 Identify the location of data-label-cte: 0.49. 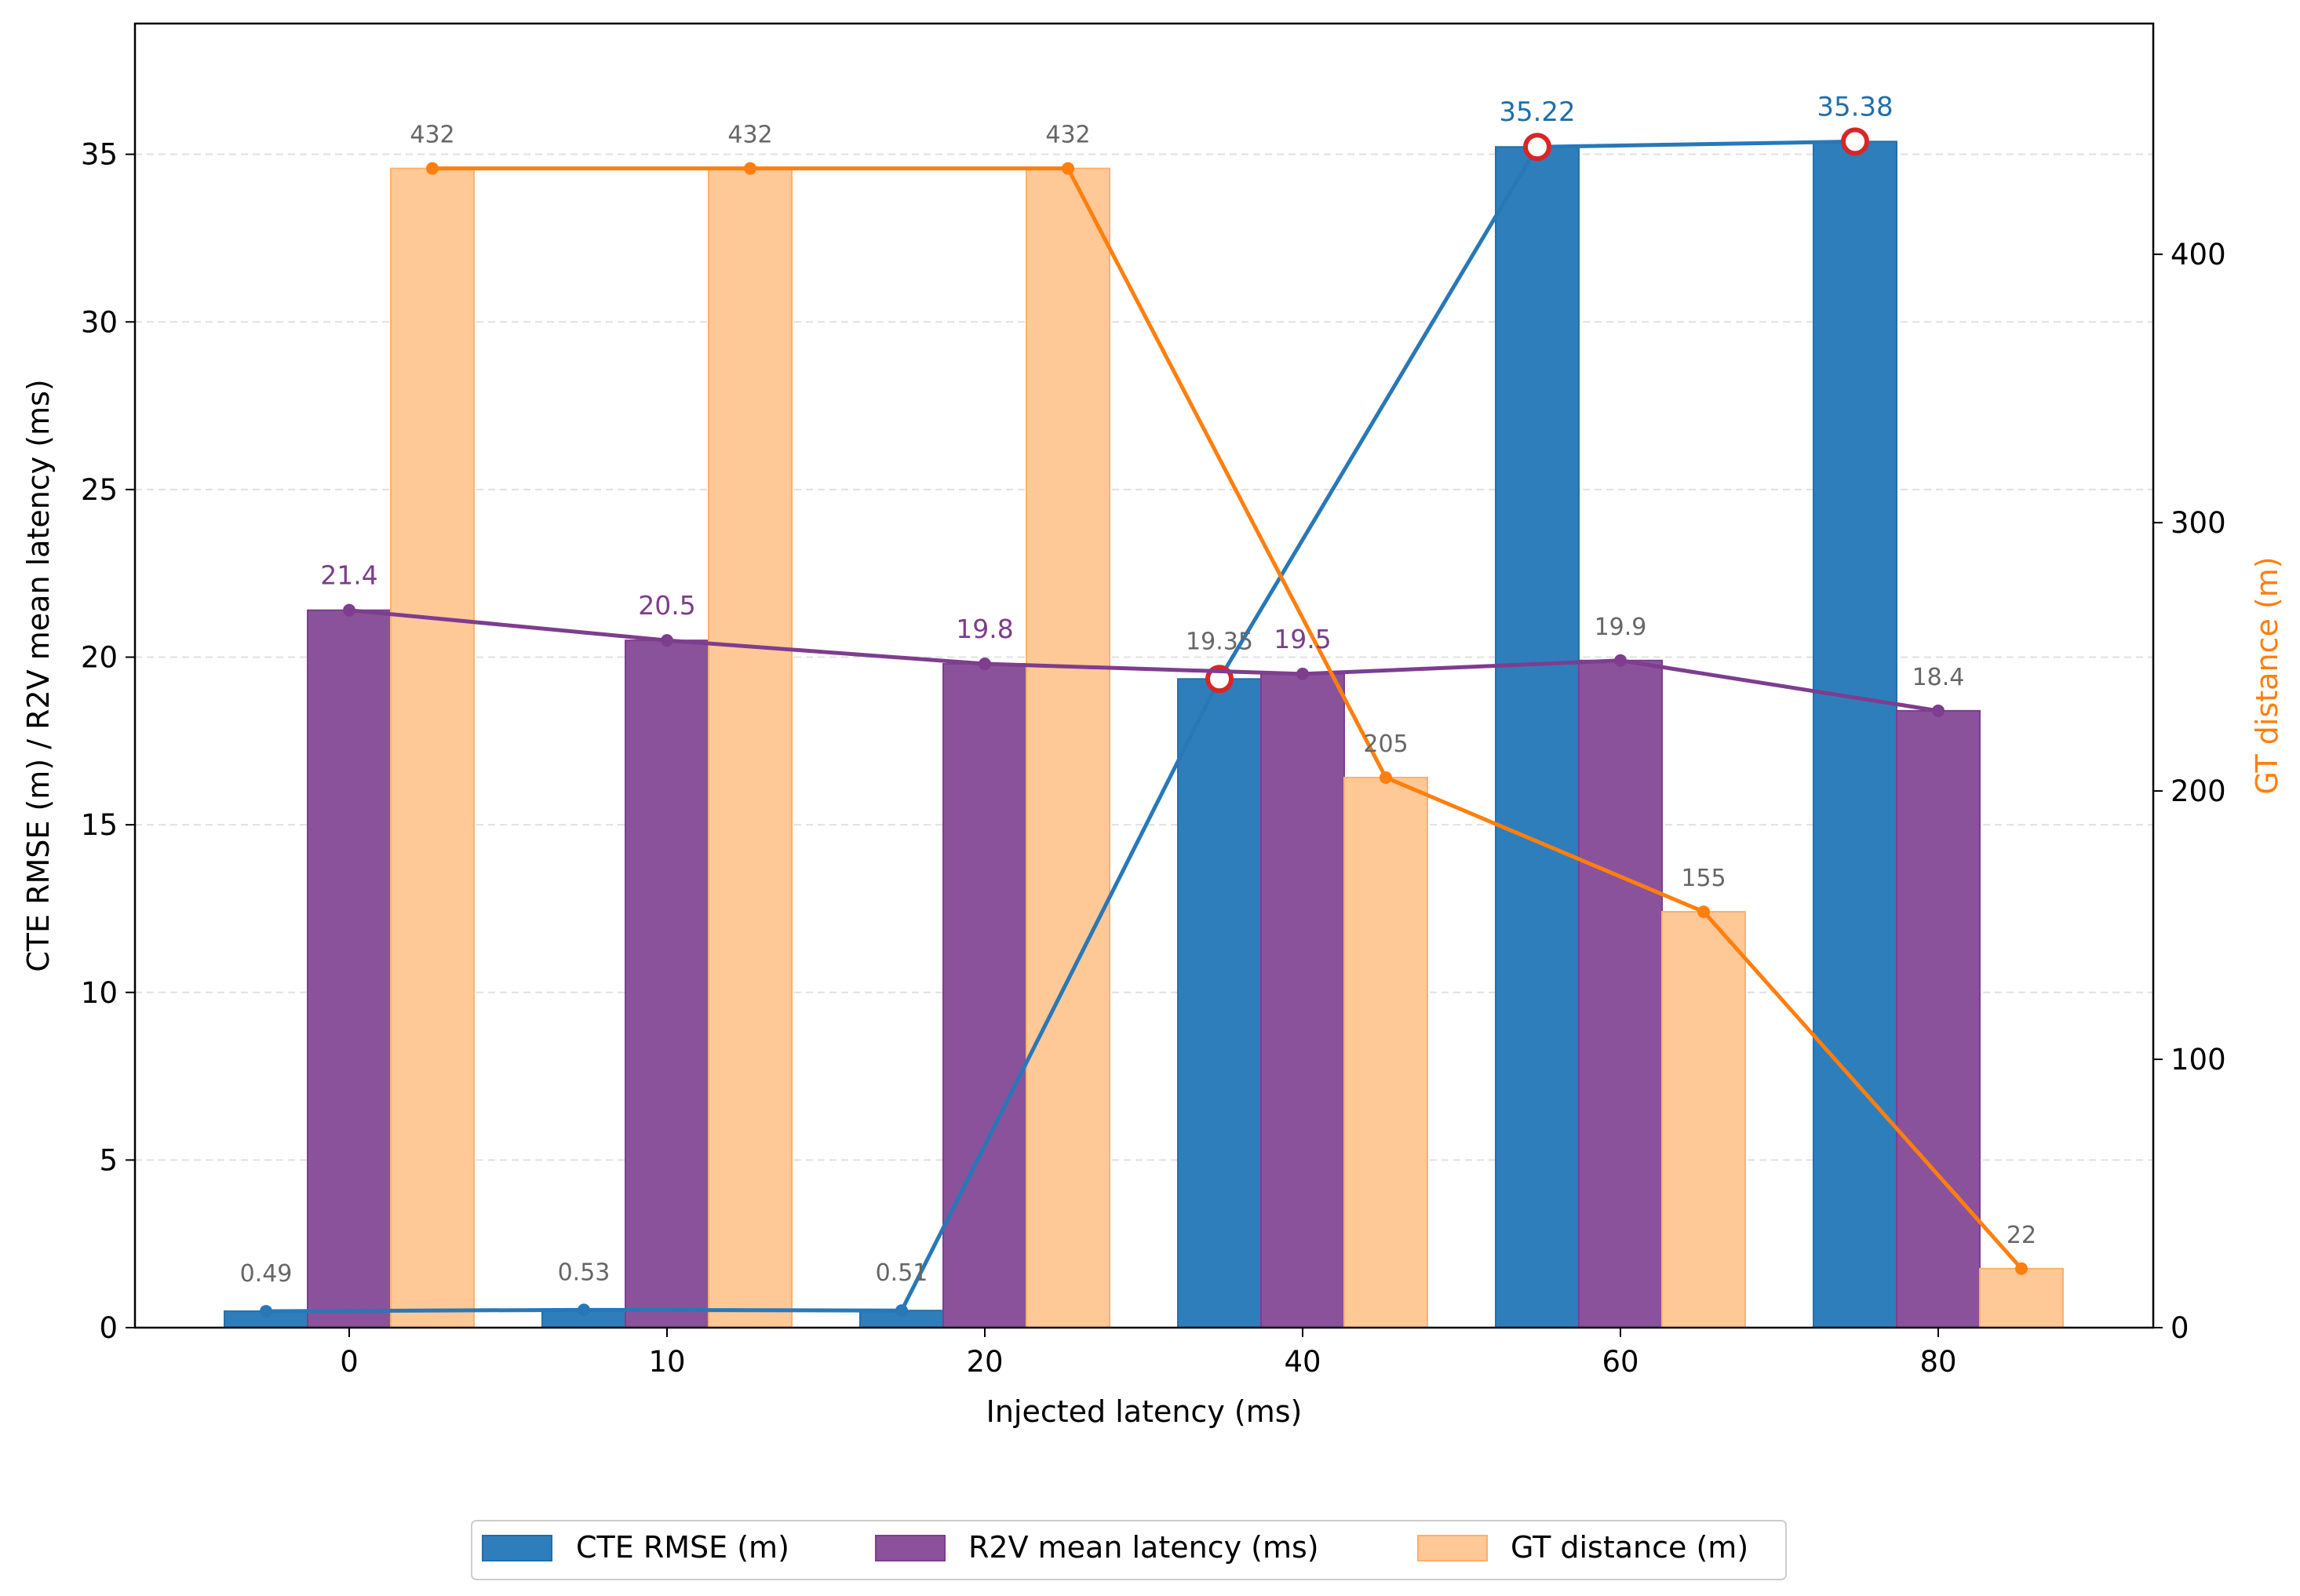
(266, 1274).